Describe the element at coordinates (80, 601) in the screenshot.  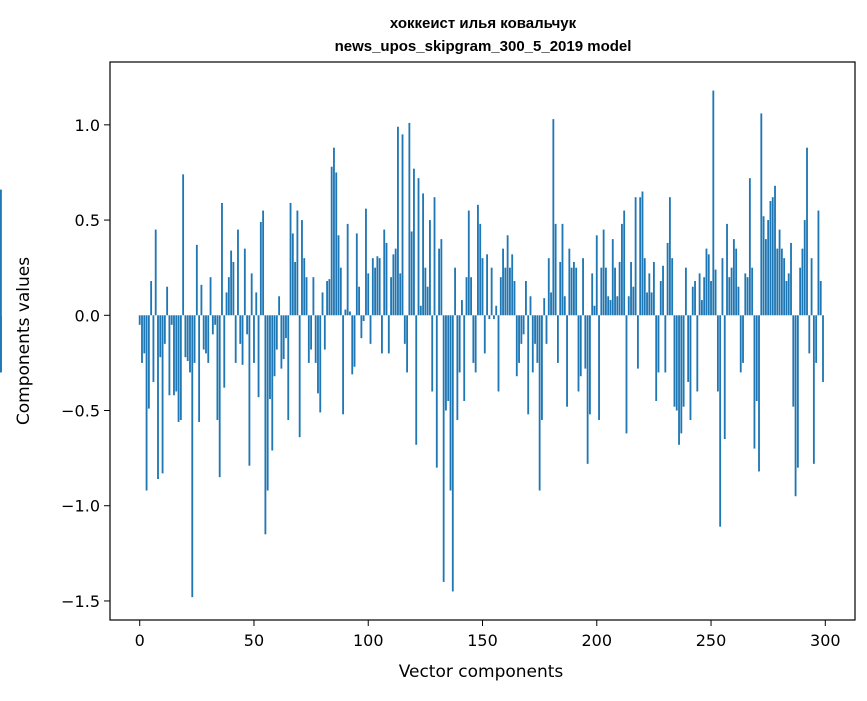
I see `y-tick-label: −1.5` at that location.